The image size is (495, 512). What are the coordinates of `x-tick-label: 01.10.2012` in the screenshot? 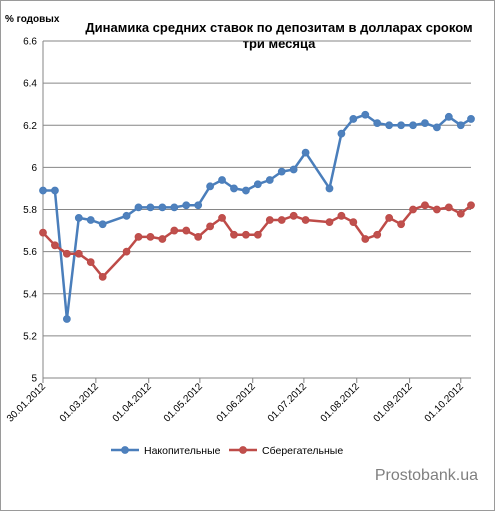 It's located at (444, 402).